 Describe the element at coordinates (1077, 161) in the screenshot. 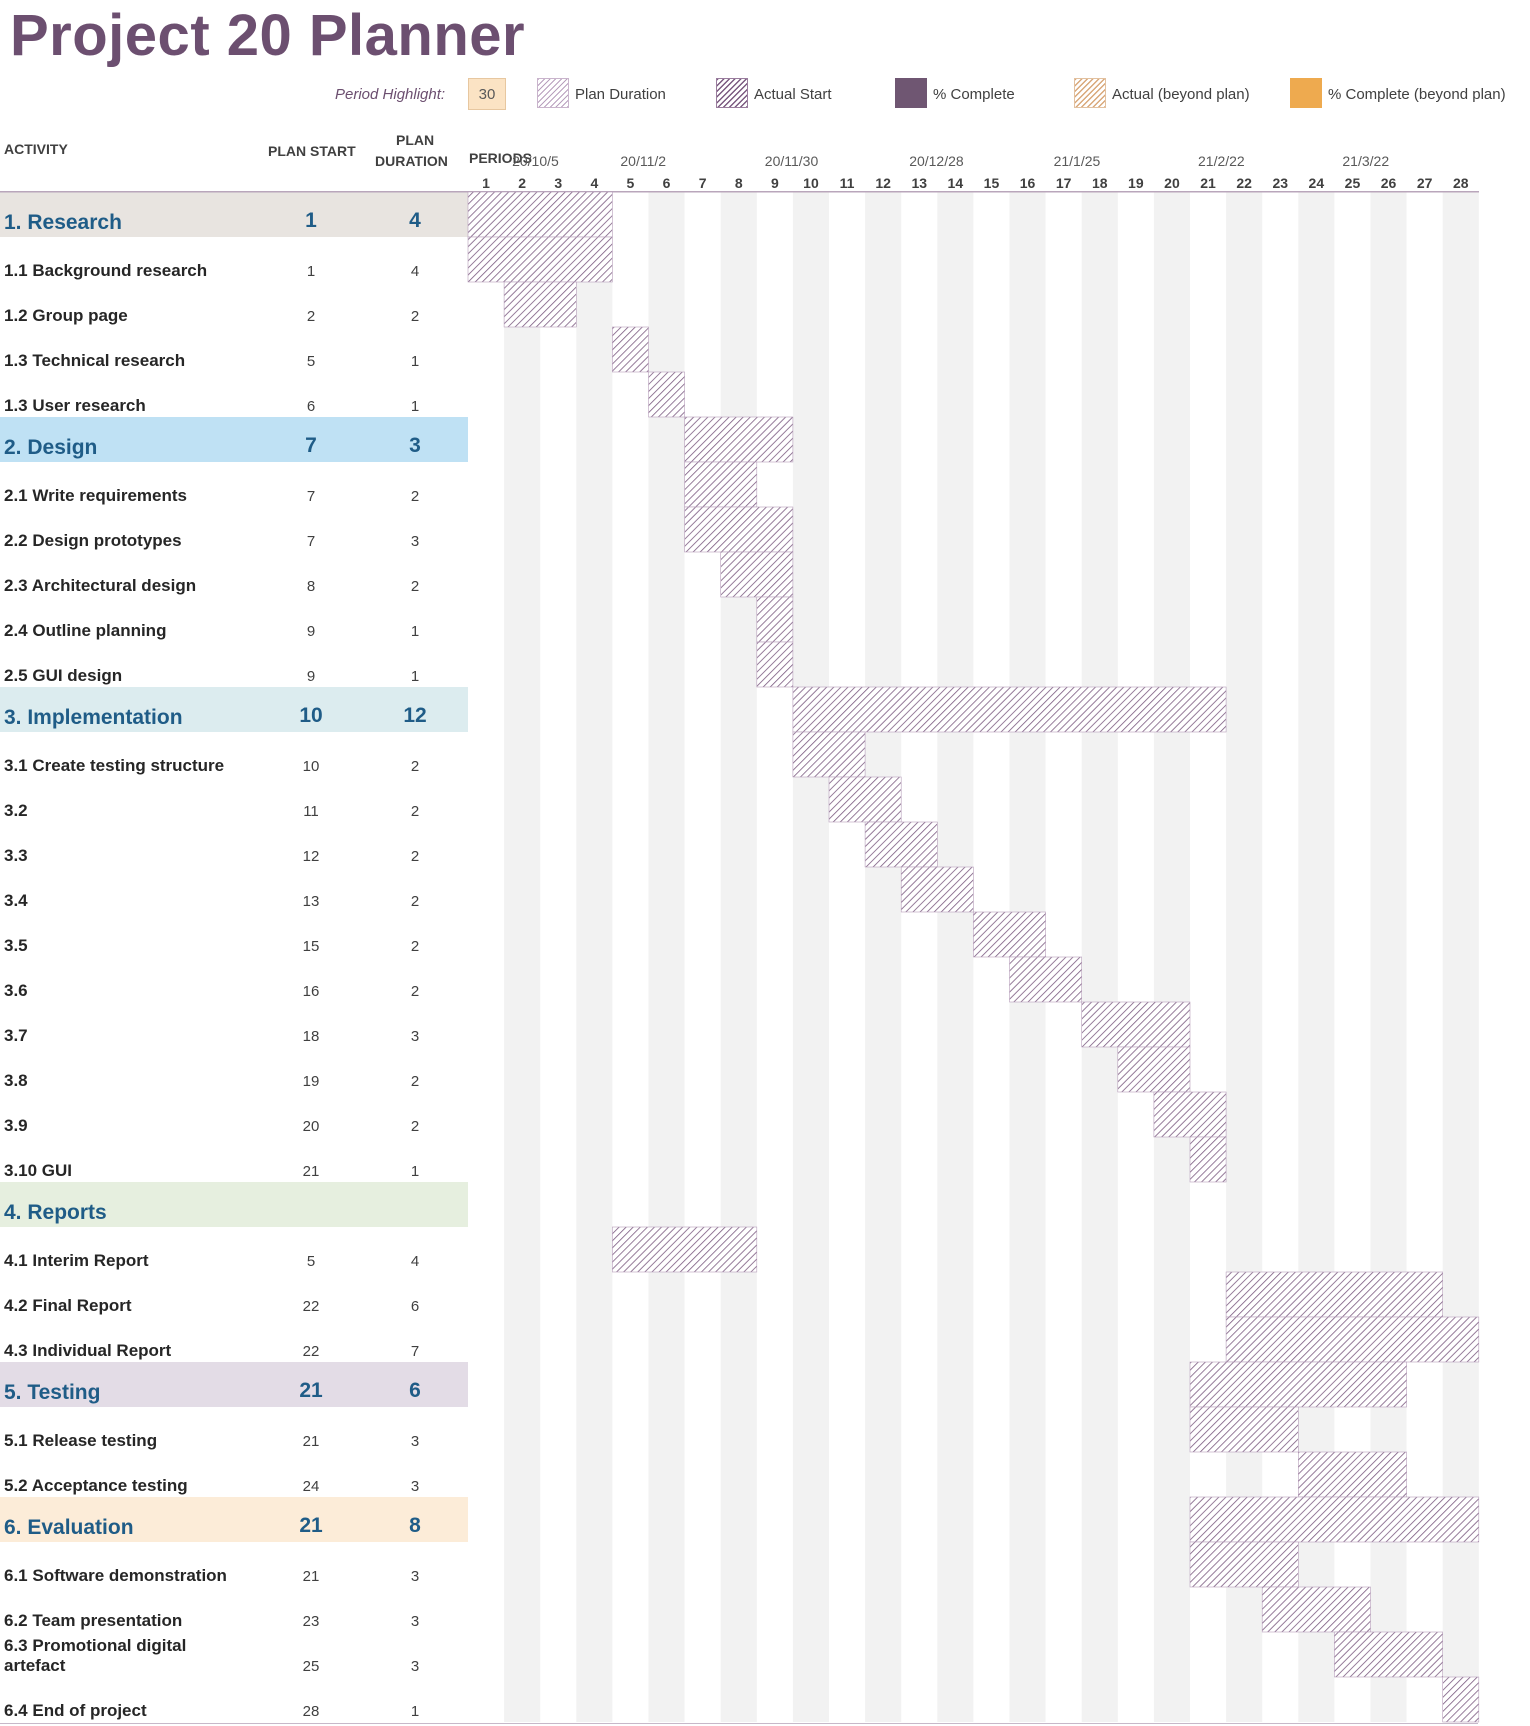

I see `period-date-label: 21/1/25` at that location.